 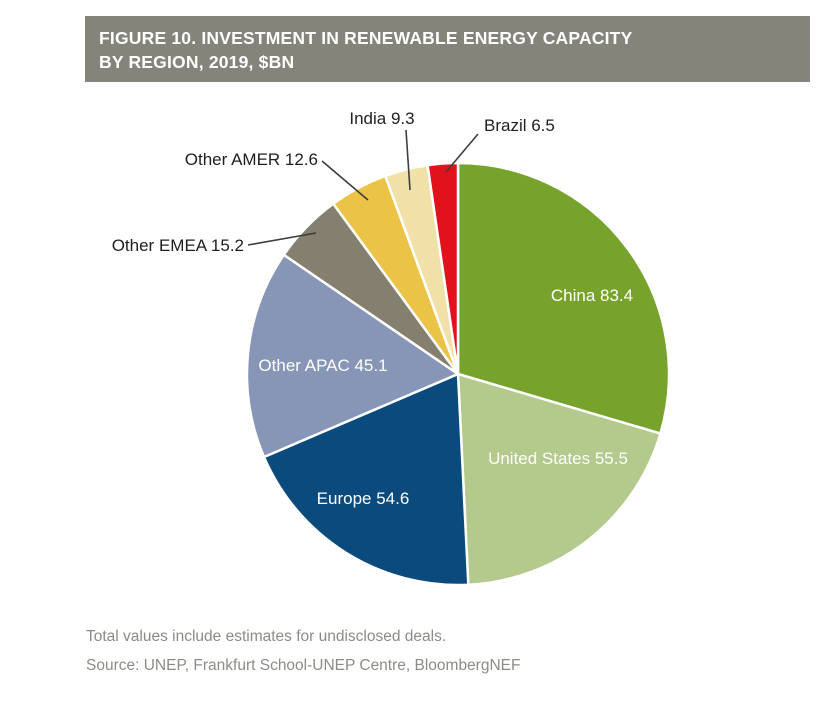 I want to click on pie-label-india: India 9.3, so click(x=381, y=118).